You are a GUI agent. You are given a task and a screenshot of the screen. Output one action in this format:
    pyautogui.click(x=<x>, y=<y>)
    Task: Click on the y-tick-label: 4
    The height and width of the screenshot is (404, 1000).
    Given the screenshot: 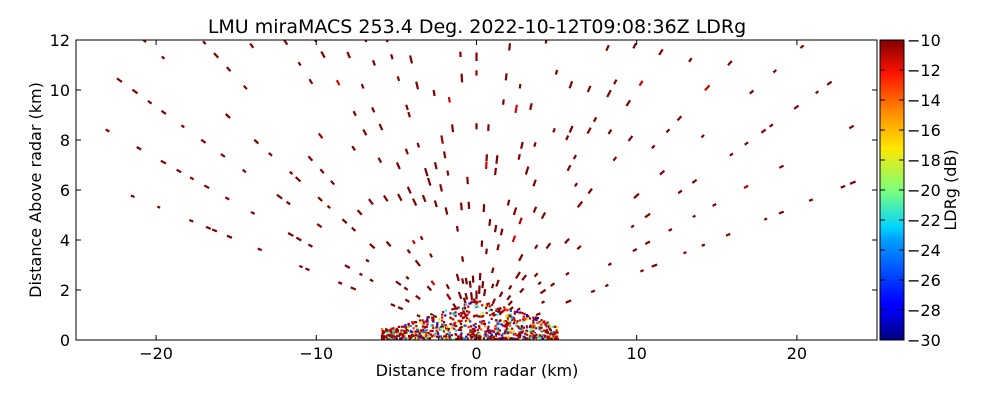 What is the action you would take?
    pyautogui.click(x=65, y=240)
    